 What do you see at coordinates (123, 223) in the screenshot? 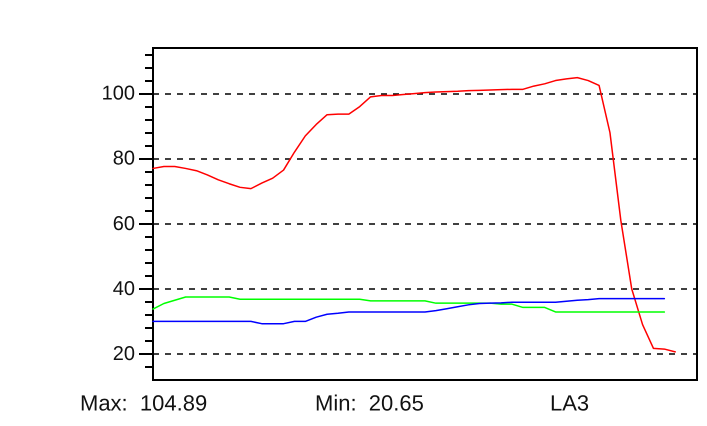
I see `y-tick-label: 60` at bounding box center [123, 223].